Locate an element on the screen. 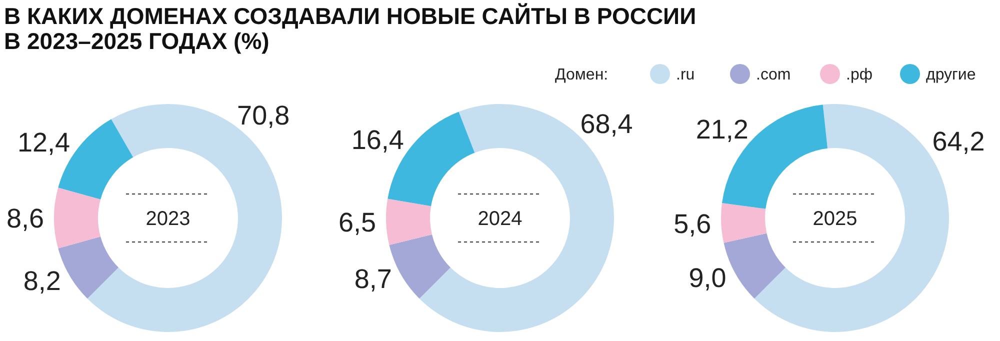 This screenshot has width=1000, height=341. text: В КАКИХ ДОМЕНАХ СОЗДАВАЛИ НОВЫЕ САЙТЫ В РОССИИ В 2023–2025 ГОДАХ (%) is located at coordinates (350, 28).